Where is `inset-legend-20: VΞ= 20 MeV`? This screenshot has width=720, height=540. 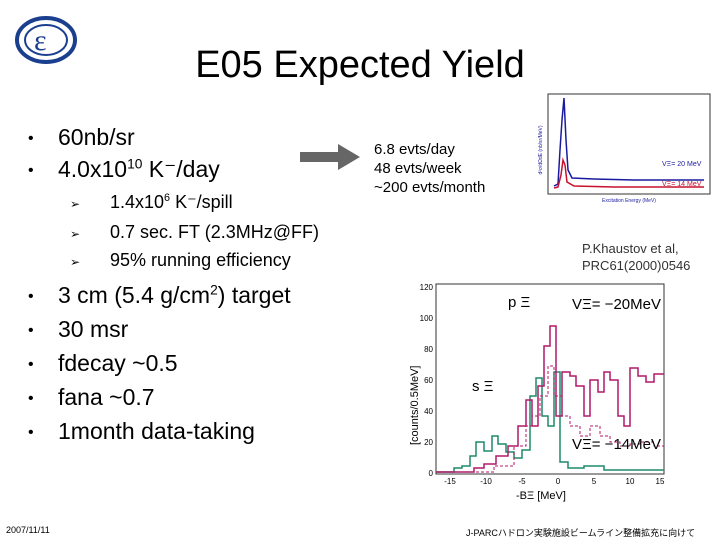 inset-legend-20: VΞ= 20 MeV is located at coordinates (682, 164).